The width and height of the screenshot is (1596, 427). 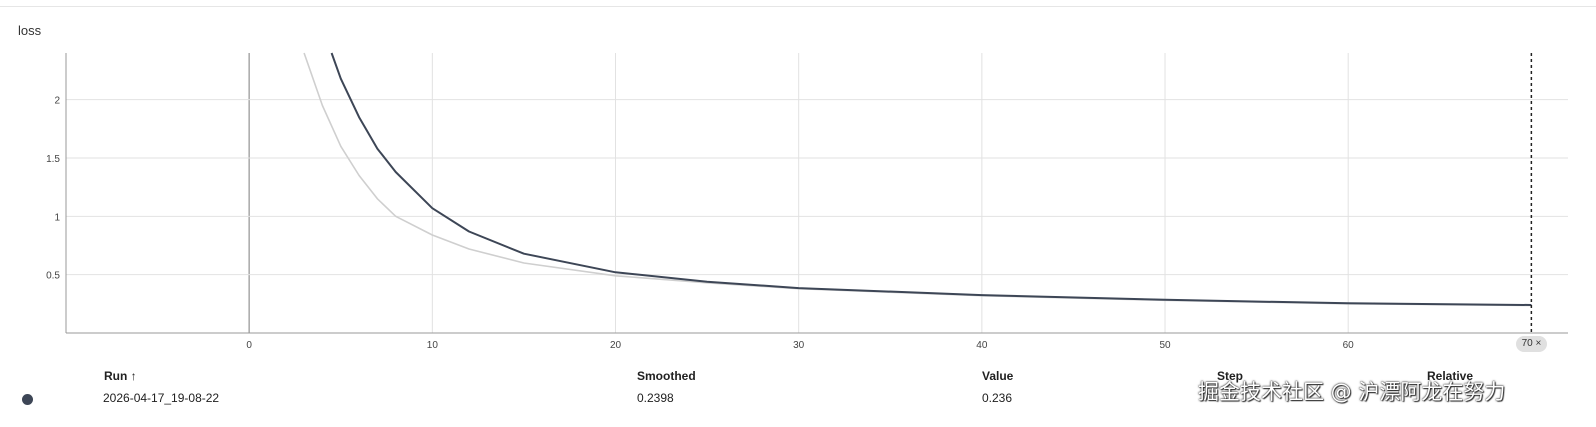 I want to click on x-tick-label: 0, so click(x=249, y=345).